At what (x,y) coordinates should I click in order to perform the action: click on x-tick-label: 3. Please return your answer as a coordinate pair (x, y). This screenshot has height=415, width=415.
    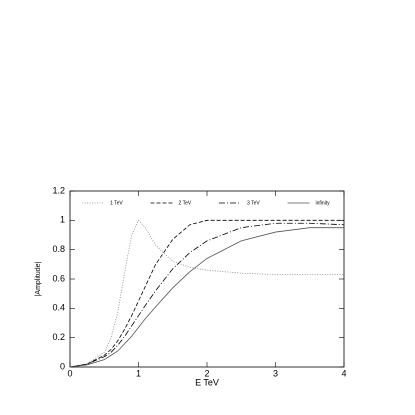
    Looking at the image, I should click on (275, 373).